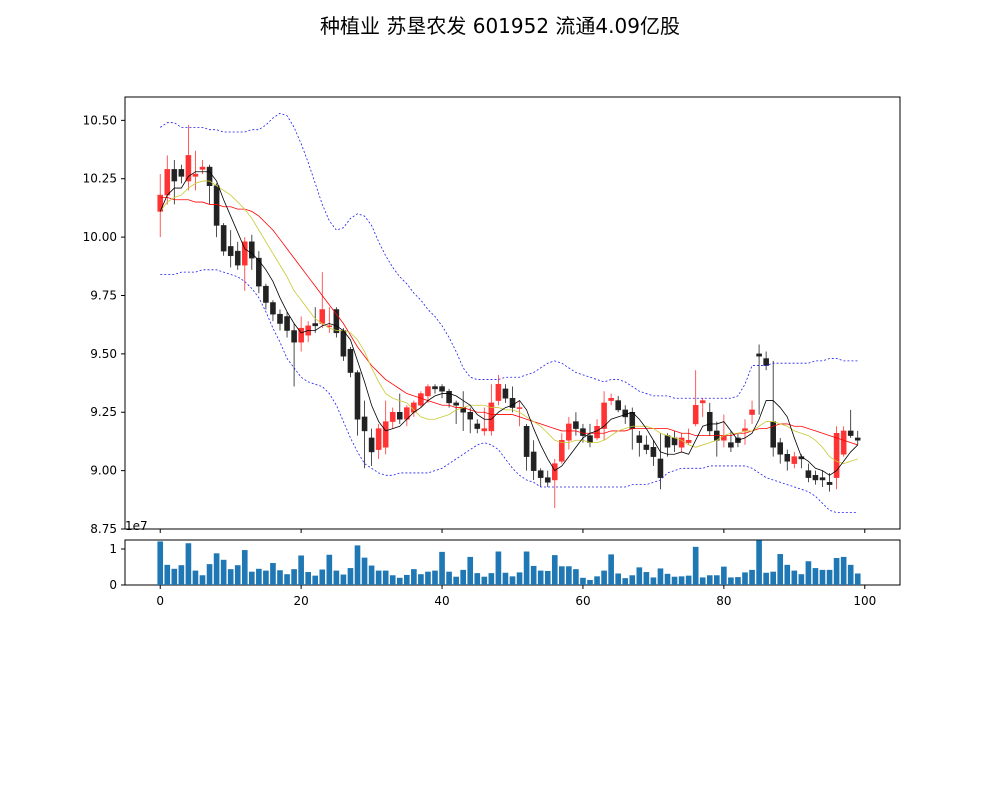 This screenshot has height=800, width=1000. What do you see at coordinates (103, 471) in the screenshot?
I see `price-y-tick-label: 9.00` at bounding box center [103, 471].